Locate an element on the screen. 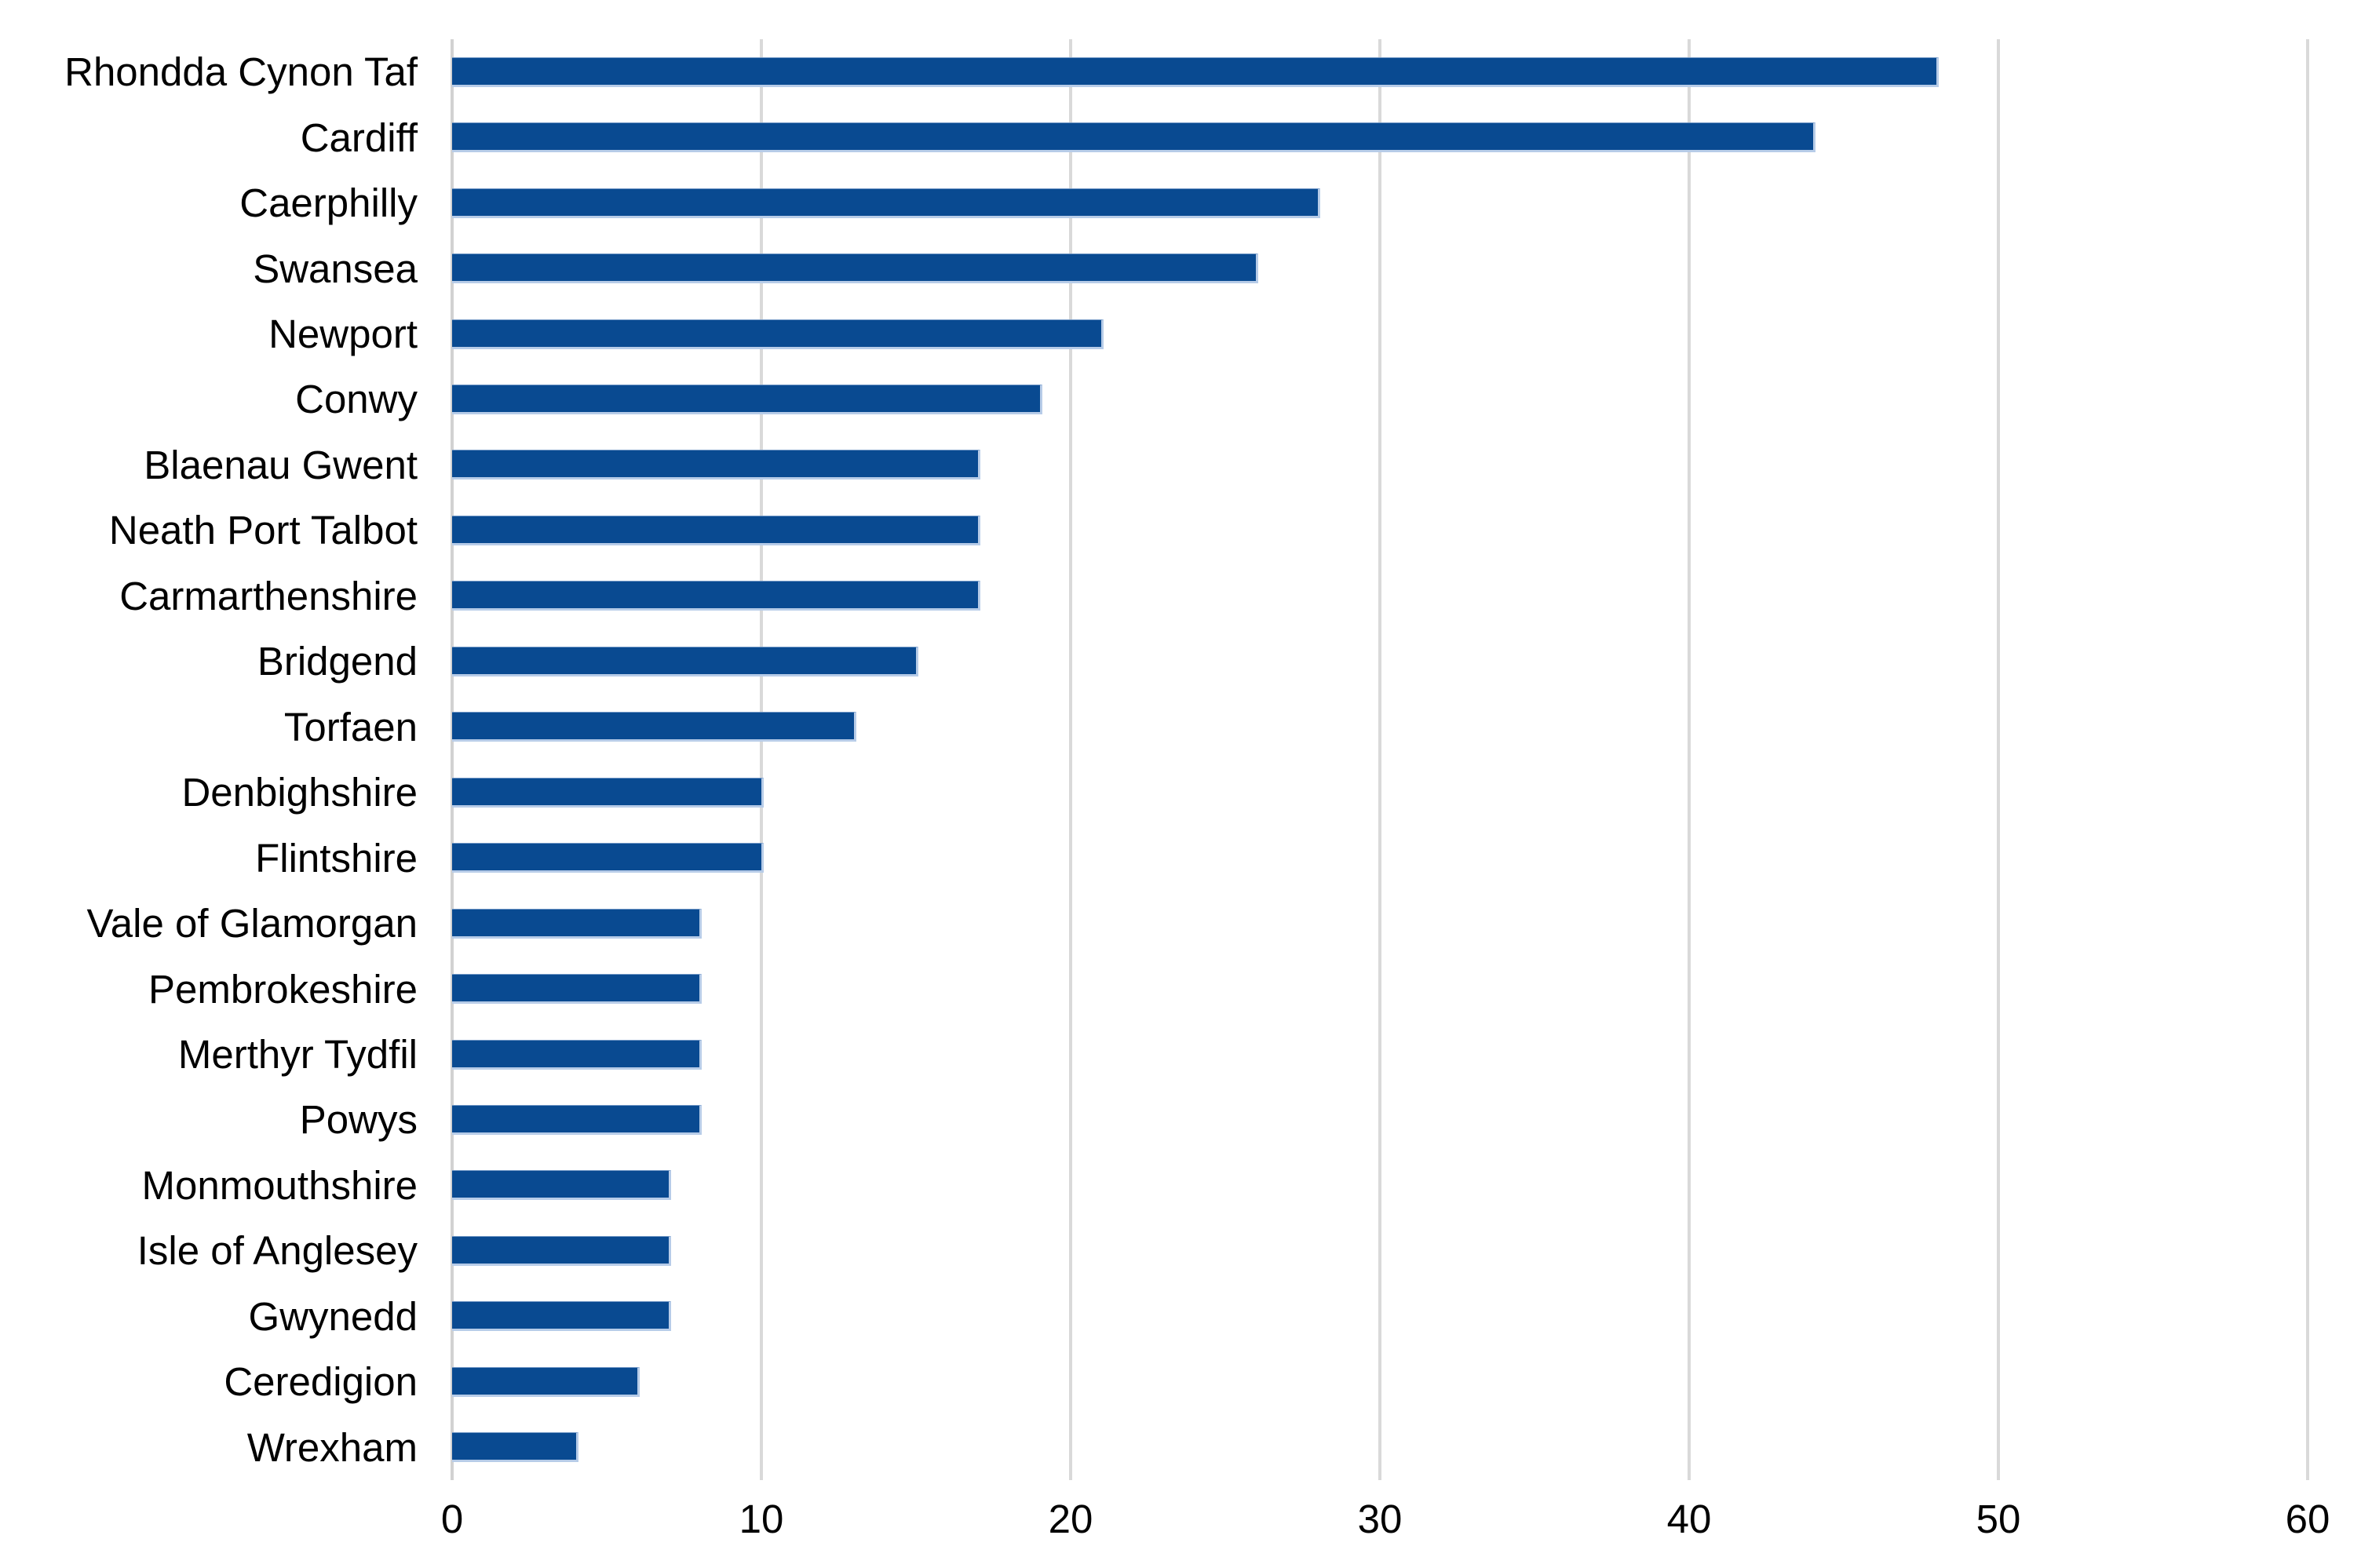 The width and height of the screenshot is (2372, 1568). bar-row: Isle of Anglesey is located at coordinates (1222, 1250).